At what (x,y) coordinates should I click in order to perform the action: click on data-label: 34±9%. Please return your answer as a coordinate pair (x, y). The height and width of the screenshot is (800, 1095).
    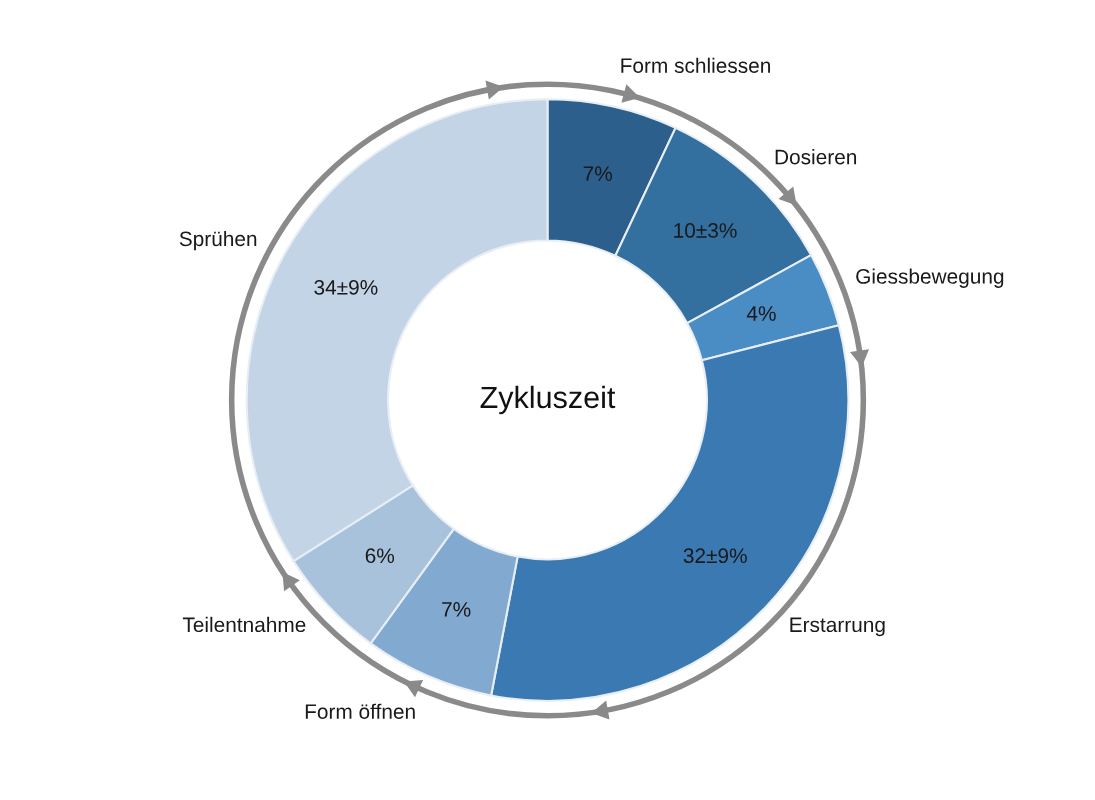
    Looking at the image, I should click on (346, 287).